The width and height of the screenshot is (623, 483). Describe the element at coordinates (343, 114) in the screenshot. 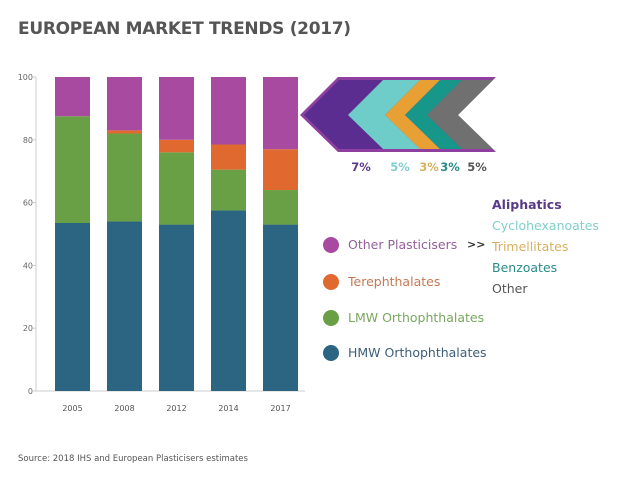

I see `breakdown-segment-aliphatics` at that location.